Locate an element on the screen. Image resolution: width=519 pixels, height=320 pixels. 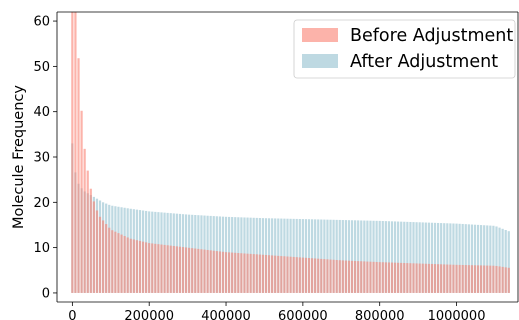
x-tick-label: 400000 is located at coordinates (226, 314).